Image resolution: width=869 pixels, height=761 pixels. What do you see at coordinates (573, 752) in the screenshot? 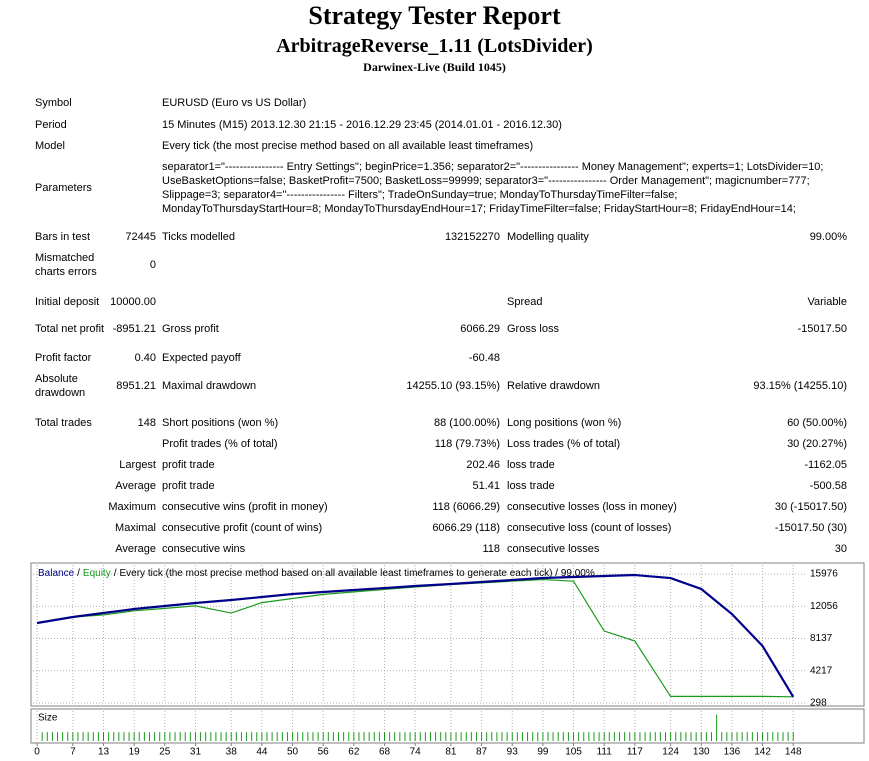
I see `x-tick-label: 105` at bounding box center [573, 752].